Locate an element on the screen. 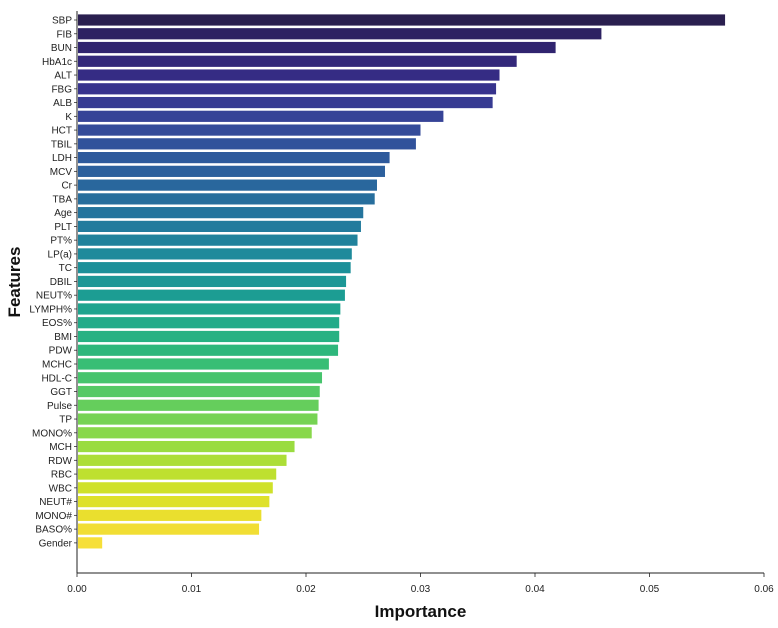  bar-gender is located at coordinates (90, 543).